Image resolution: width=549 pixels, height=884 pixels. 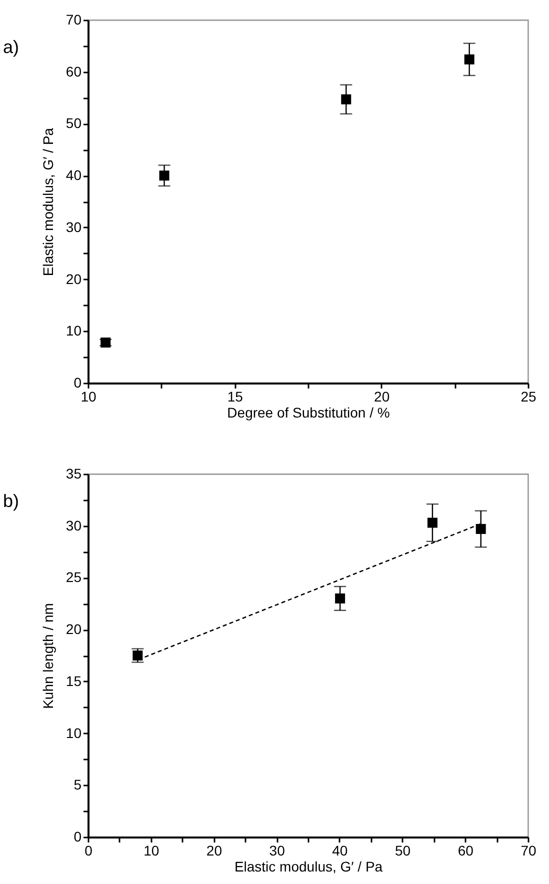 I want to click on x-axis-title: Elastic modulus, G′ / Pa, so click(x=308, y=866).